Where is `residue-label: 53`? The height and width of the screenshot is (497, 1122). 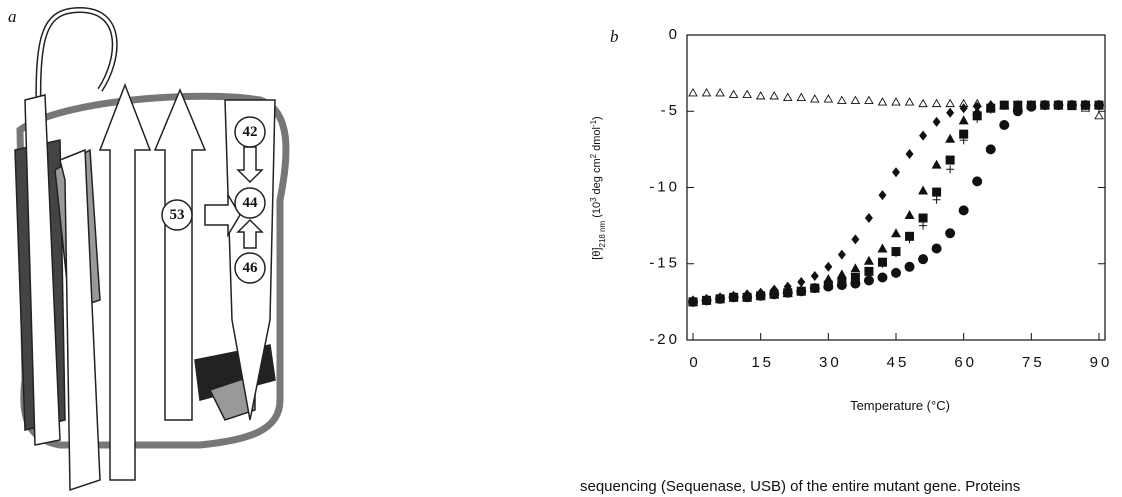
residue-label: 53 is located at coordinates (177, 215).